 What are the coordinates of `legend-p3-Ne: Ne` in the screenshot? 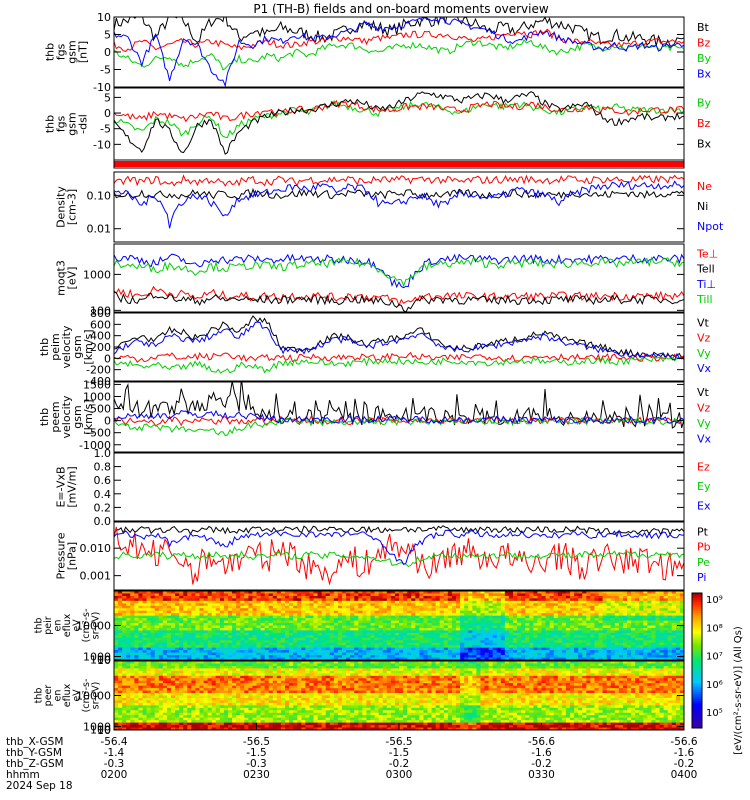 It's located at (704, 186).